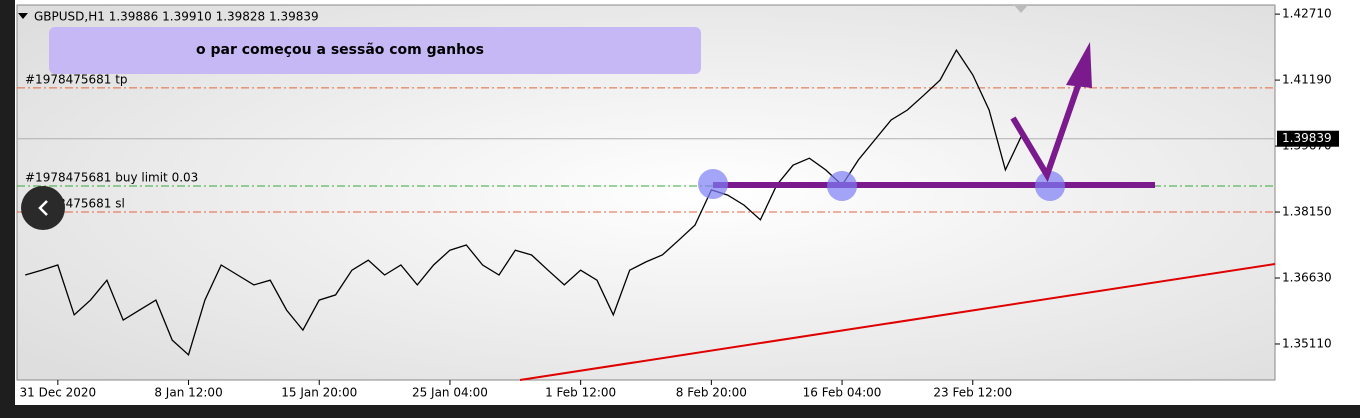 This screenshot has height=418, width=1360. I want to click on bottom-bar, so click(680, 411).